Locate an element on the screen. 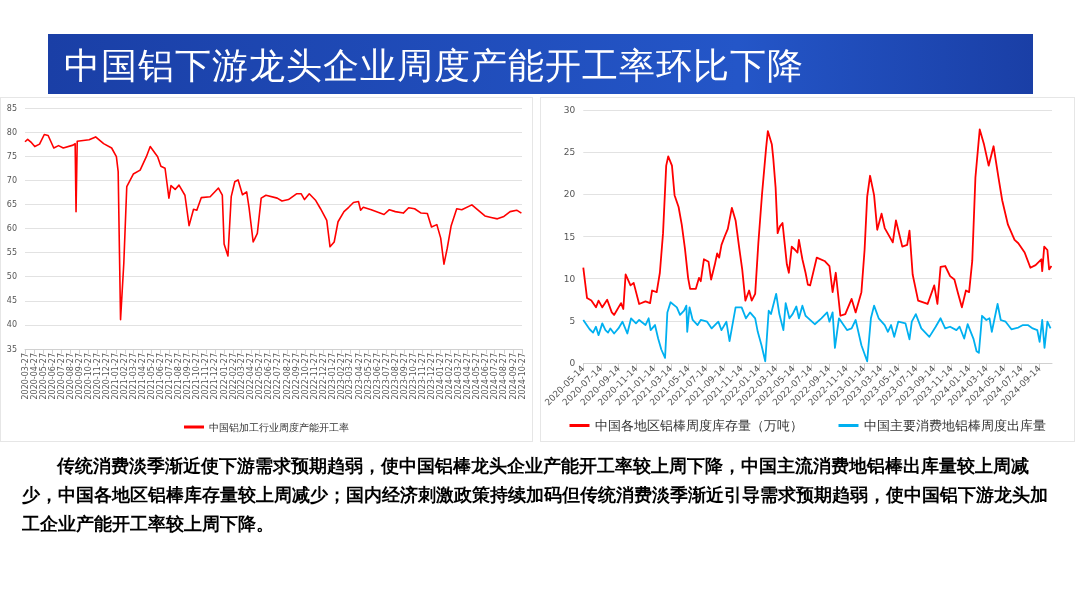 The height and width of the screenshot is (608, 1080). x-tick-label: 2023-12-27 is located at coordinates (431, 376).